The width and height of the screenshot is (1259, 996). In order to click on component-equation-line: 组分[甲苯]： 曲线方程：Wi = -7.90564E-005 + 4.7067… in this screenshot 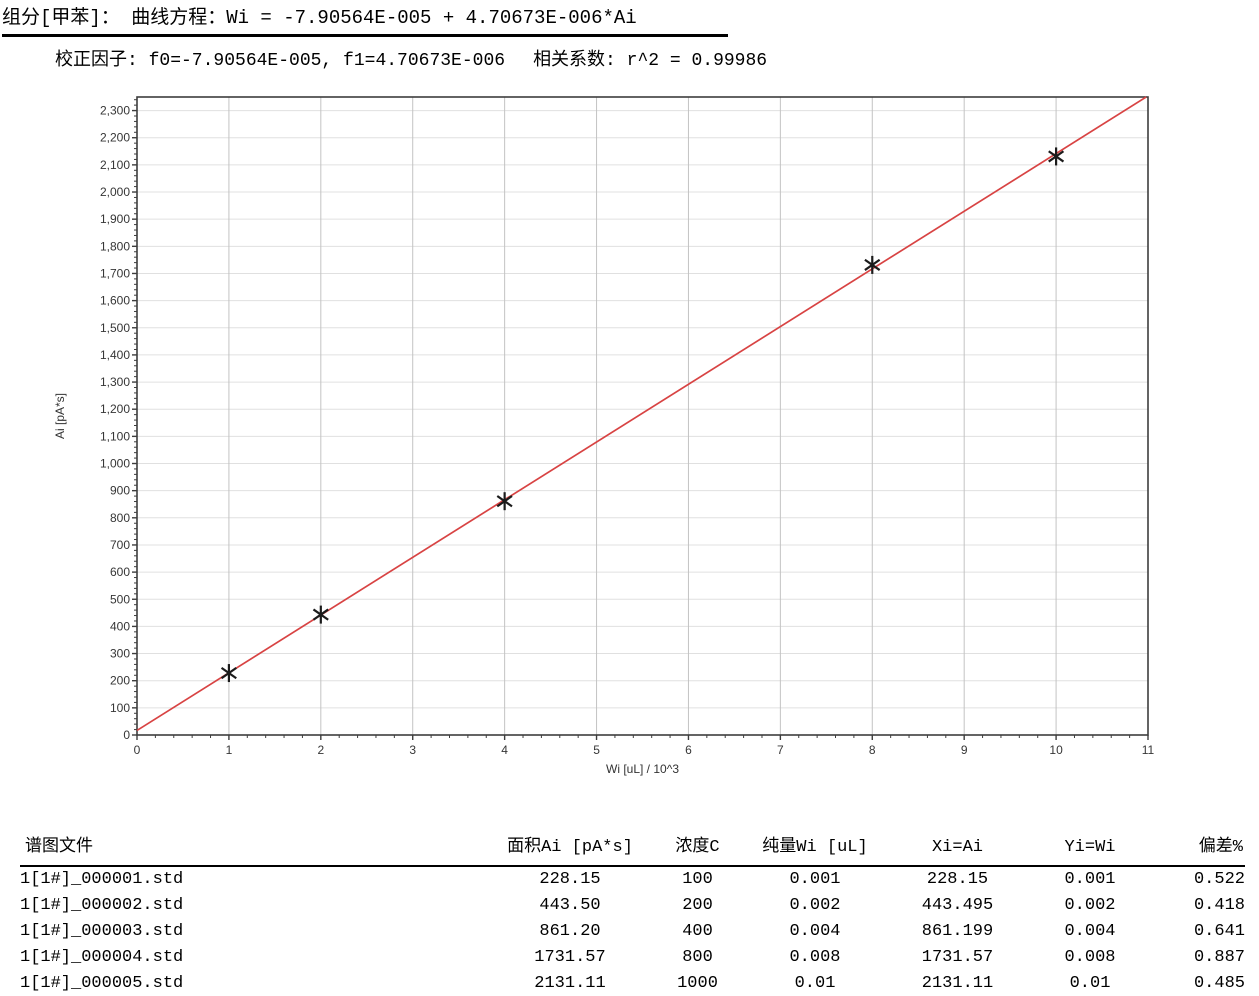, I will do `click(365, 21)`.